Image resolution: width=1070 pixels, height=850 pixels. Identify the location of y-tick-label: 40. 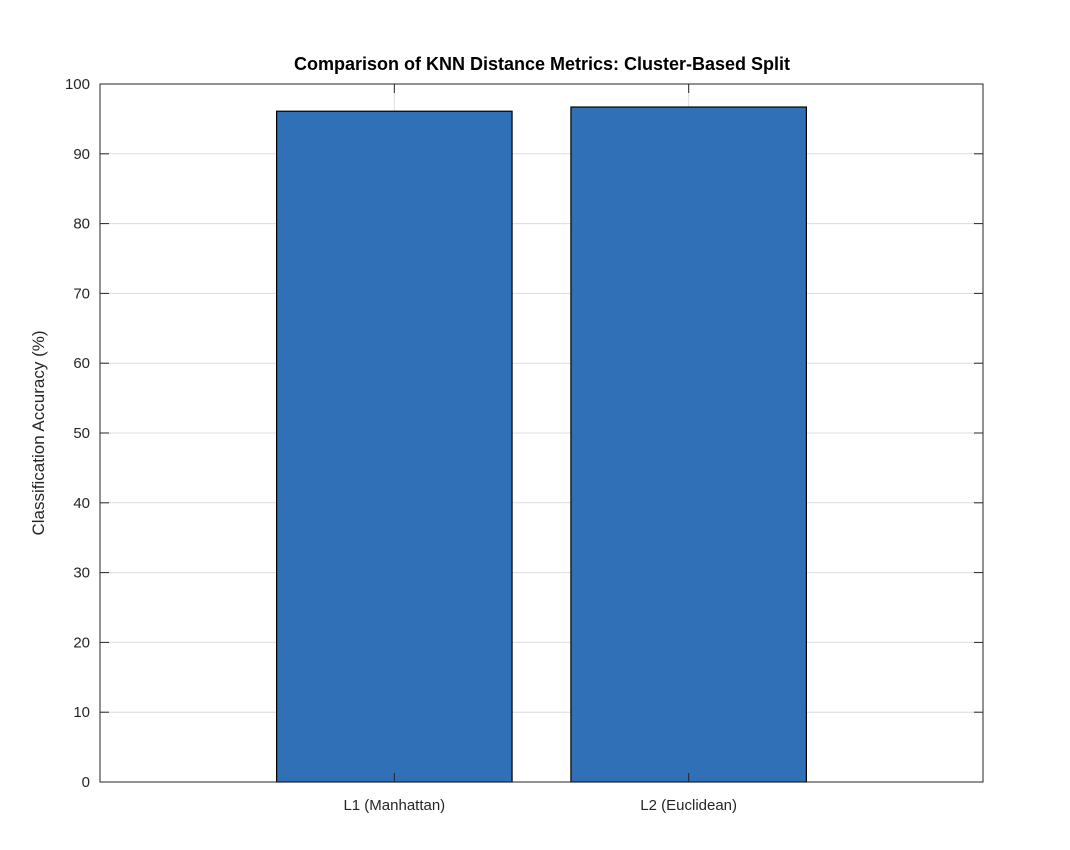
(81, 503).